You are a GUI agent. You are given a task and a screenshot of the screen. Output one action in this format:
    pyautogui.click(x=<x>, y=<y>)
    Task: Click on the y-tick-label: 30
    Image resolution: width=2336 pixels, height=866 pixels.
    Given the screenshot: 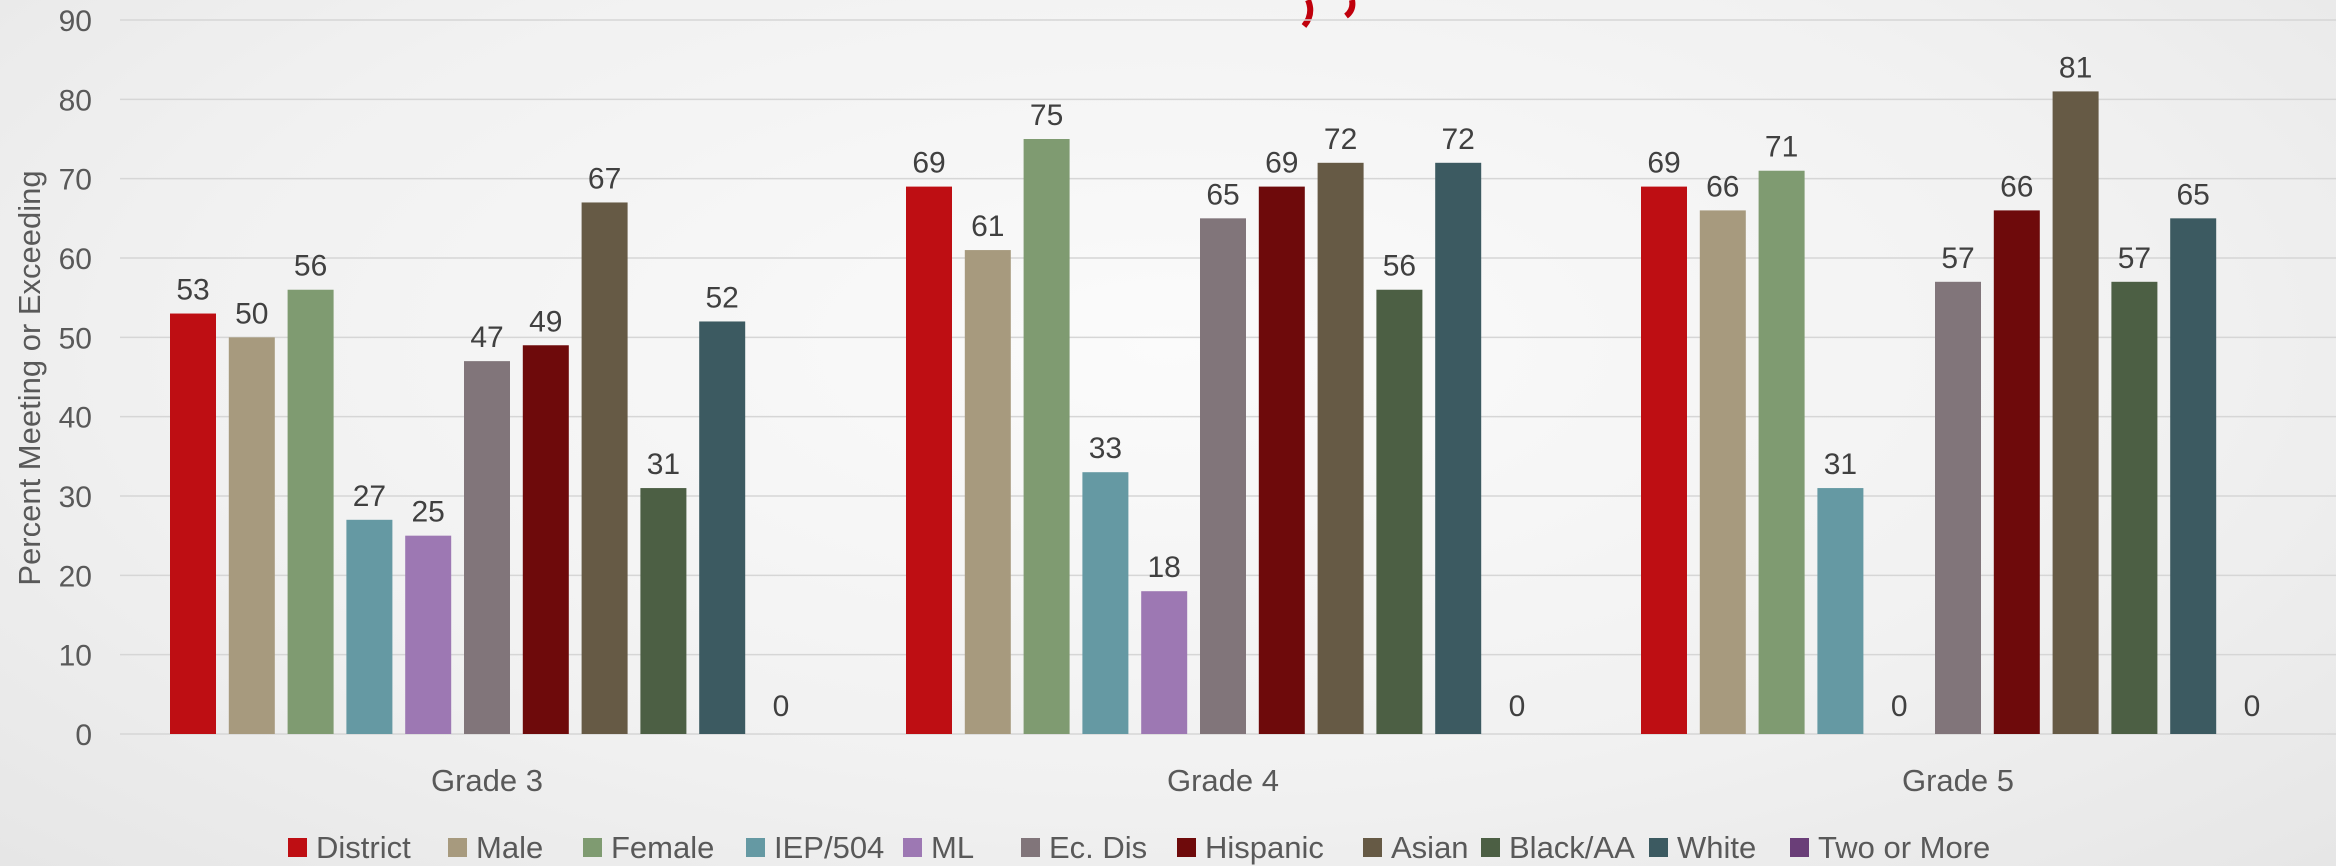 What is the action you would take?
    pyautogui.click(x=75, y=497)
    